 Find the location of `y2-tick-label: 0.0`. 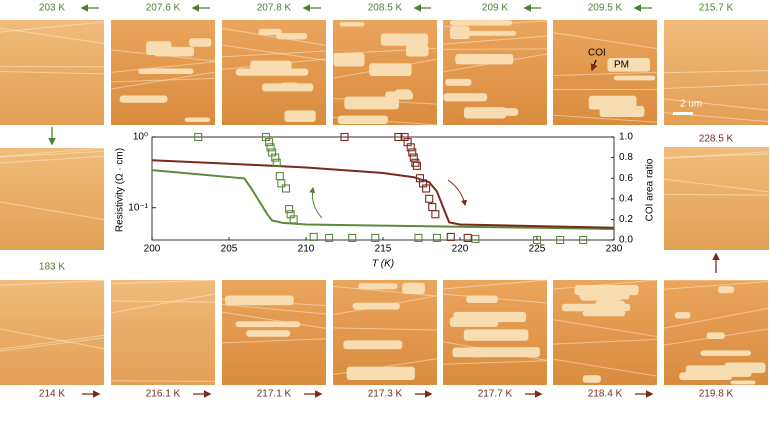

y2-tick-label: 0.0 is located at coordinates (626, 240).